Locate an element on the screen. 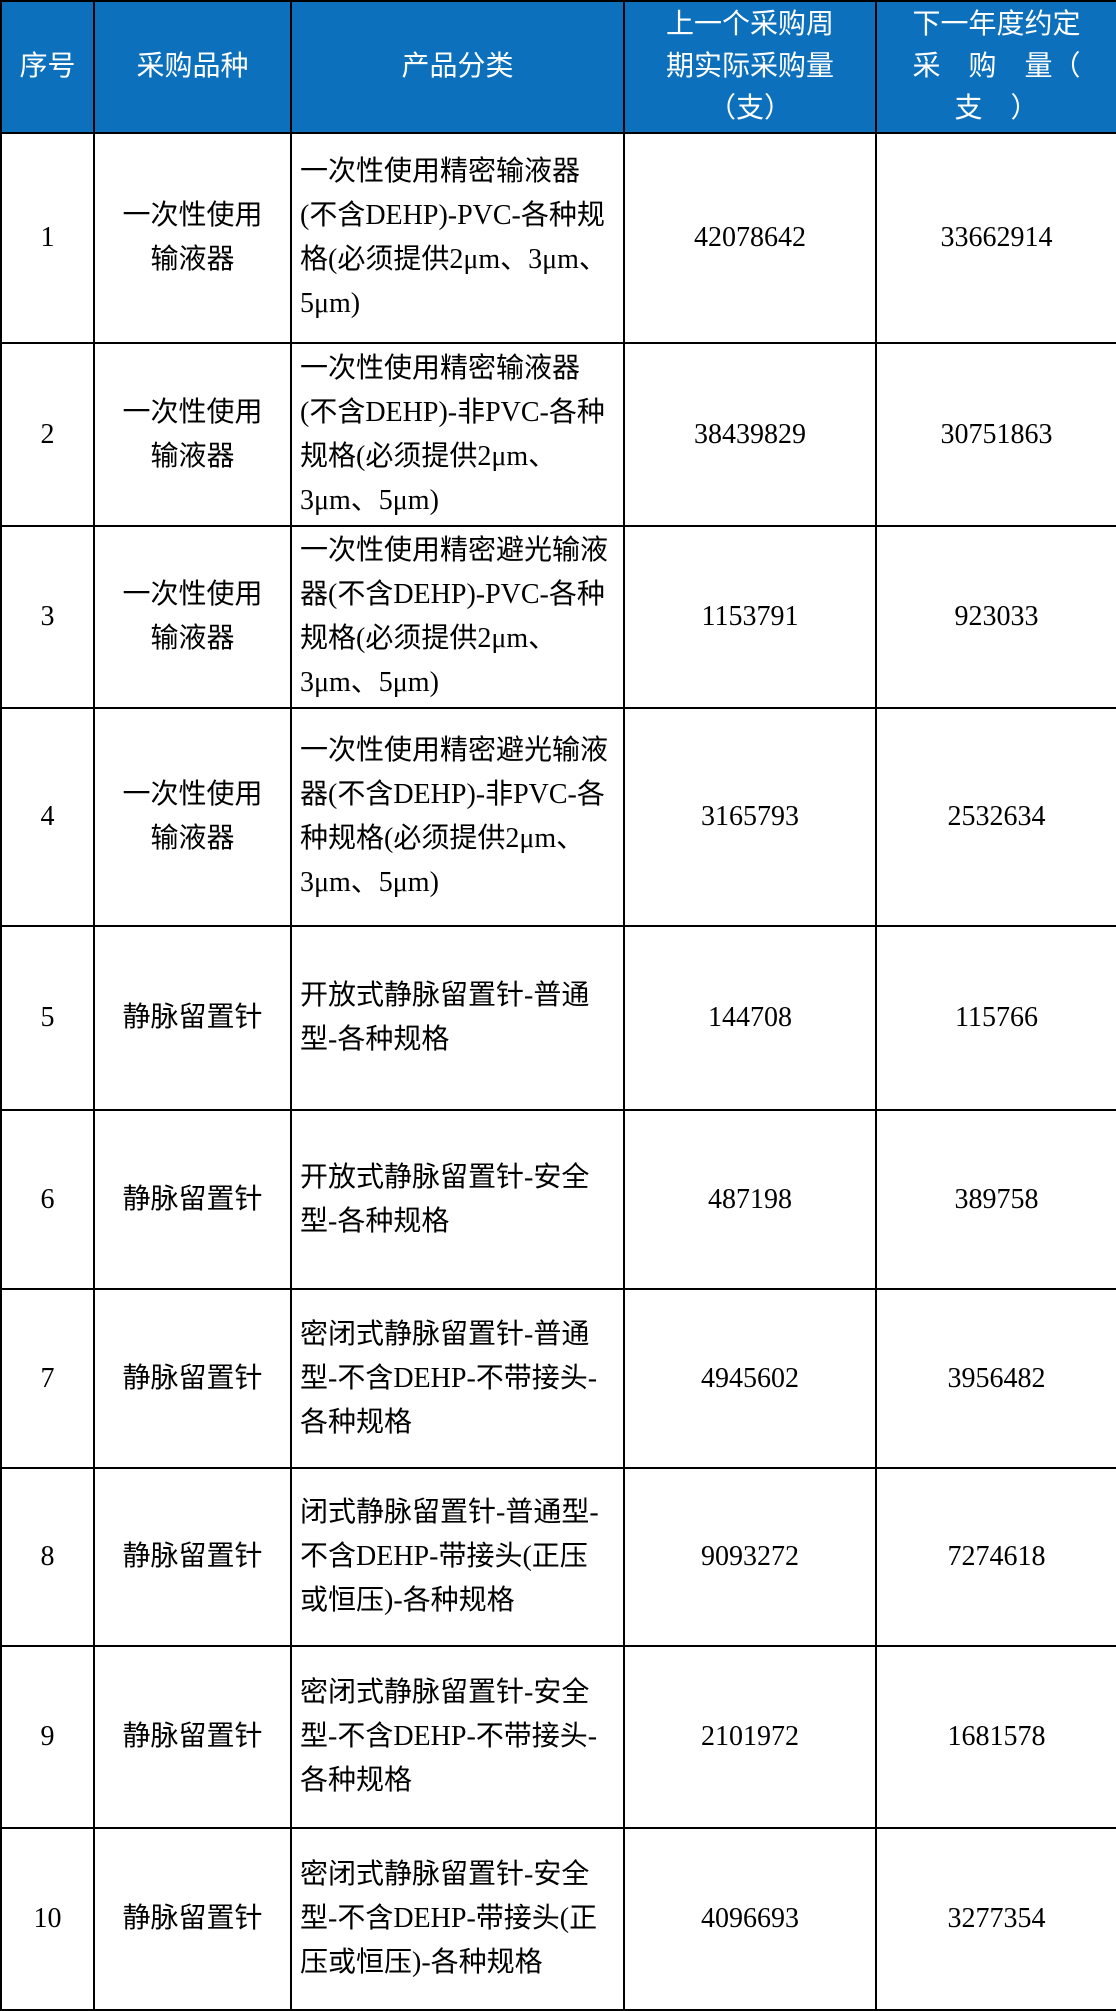  cell-index: 10 is located at coordinates (47, 1919).